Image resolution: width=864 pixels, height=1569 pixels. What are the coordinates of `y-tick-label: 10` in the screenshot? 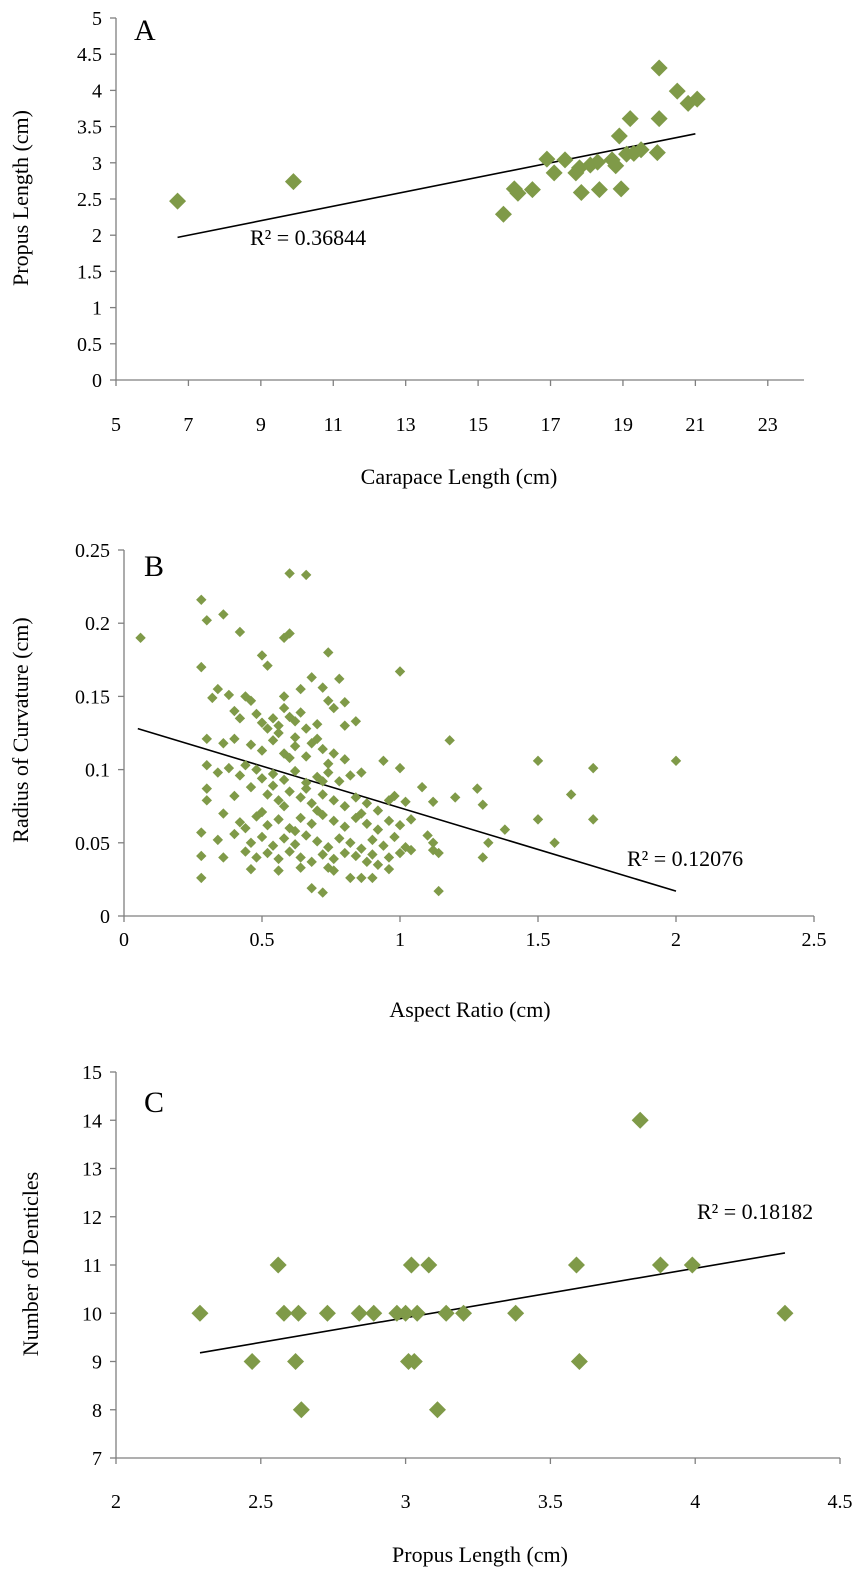 It's located at (92, 1314).